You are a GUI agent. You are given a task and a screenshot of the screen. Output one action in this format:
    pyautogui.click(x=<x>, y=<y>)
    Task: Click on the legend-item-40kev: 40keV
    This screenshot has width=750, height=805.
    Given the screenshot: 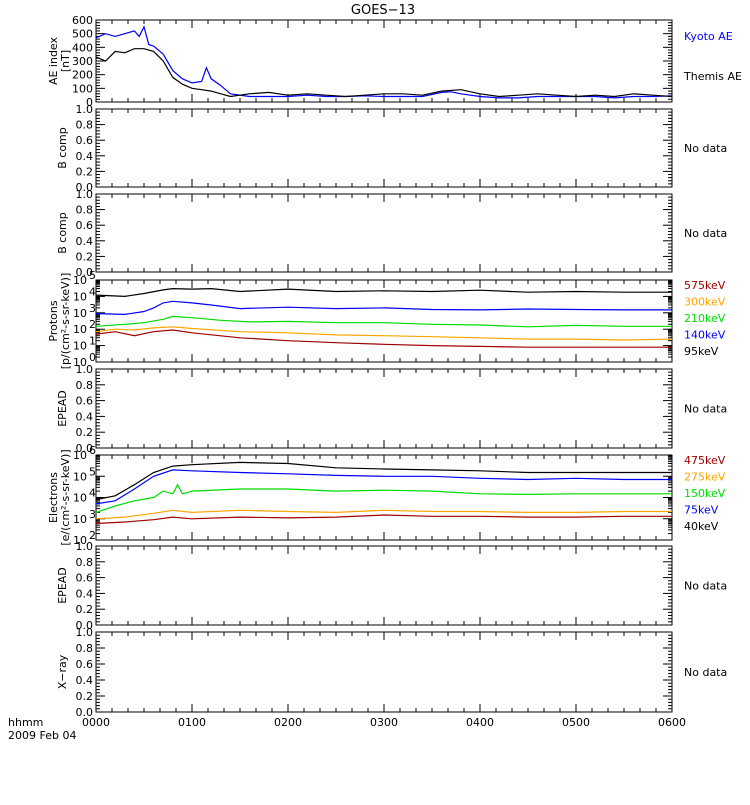 What is the action you would take?
    pyautogui.click(x=701, y=526)
    